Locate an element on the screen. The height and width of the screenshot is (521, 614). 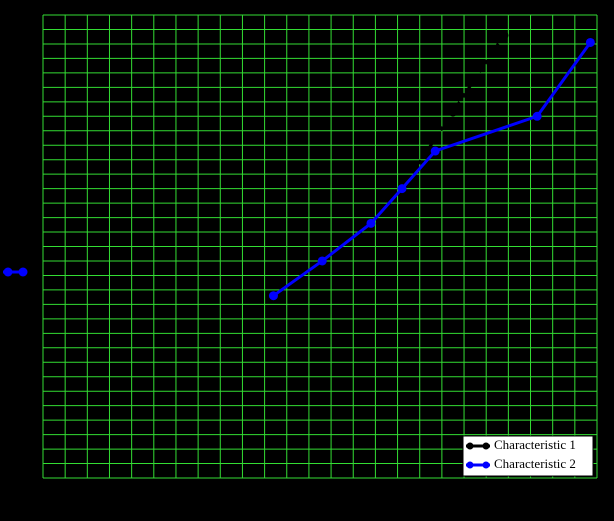
legend-label: Characteristic 1 is located at coordinates (535, 444).